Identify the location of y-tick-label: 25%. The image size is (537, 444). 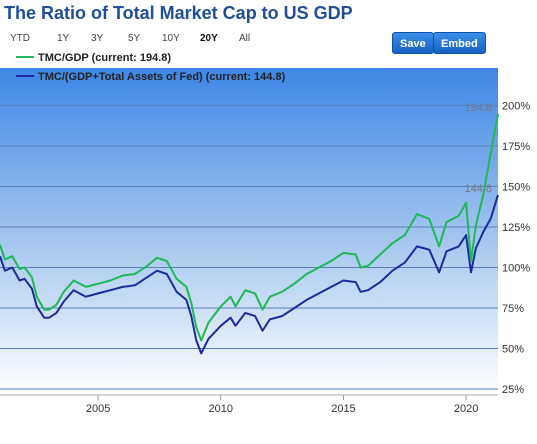
(513, 390).